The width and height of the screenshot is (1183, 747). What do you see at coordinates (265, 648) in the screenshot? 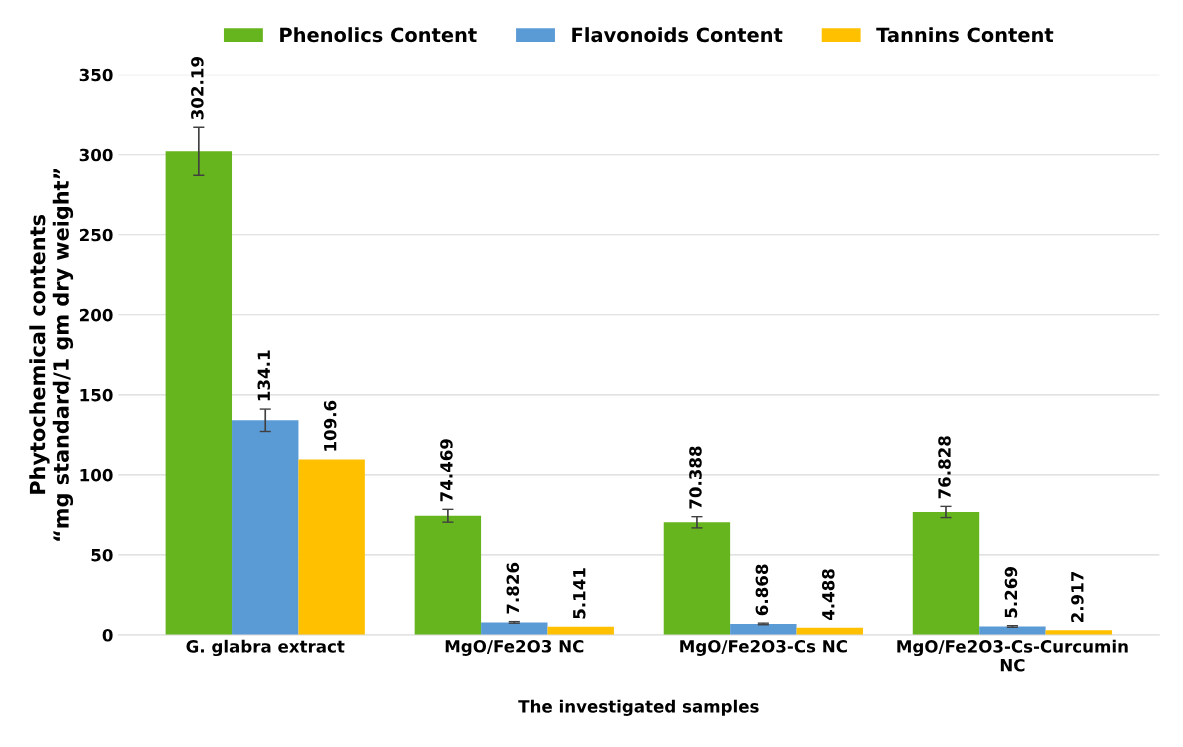
I see `x-tick-label: G. glabra extract` at bounding box center [265, 648].